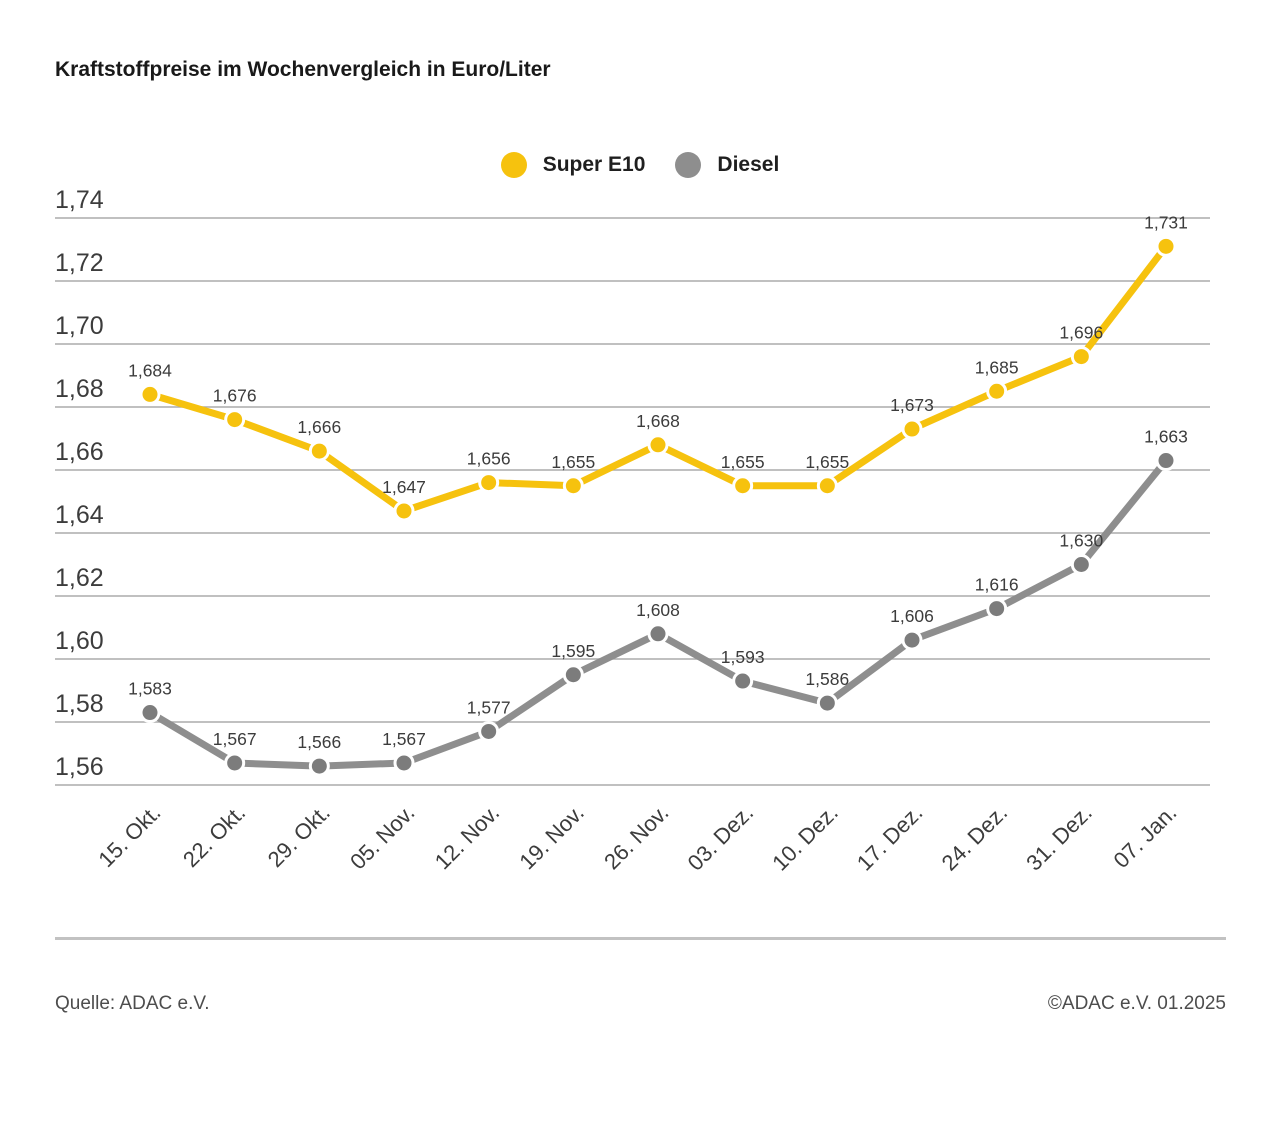 The image size is (1280, 1122). I want to click on legend-label-diesel: Diesel, so click(748, 164).